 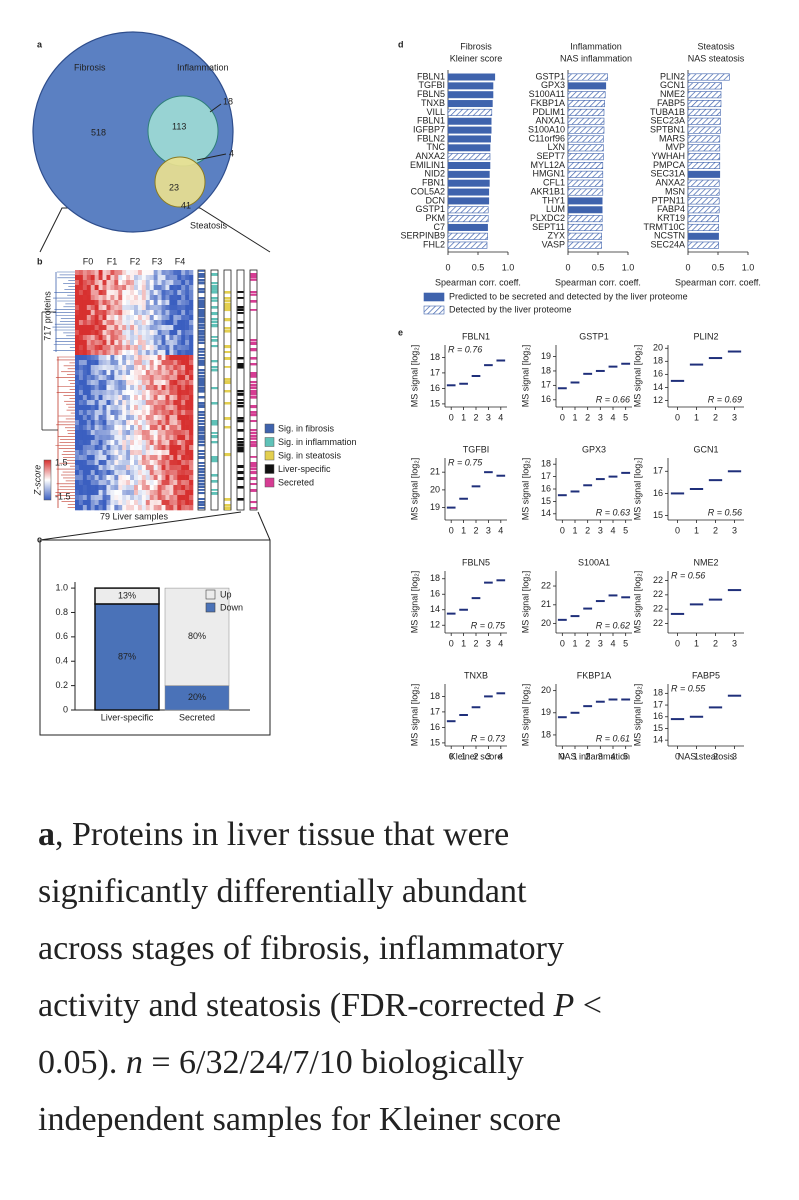 What do you see at coordinates (500, 530) in the screenshot?
I see `x-tick-label: 4` at bounding box center [500, 530].